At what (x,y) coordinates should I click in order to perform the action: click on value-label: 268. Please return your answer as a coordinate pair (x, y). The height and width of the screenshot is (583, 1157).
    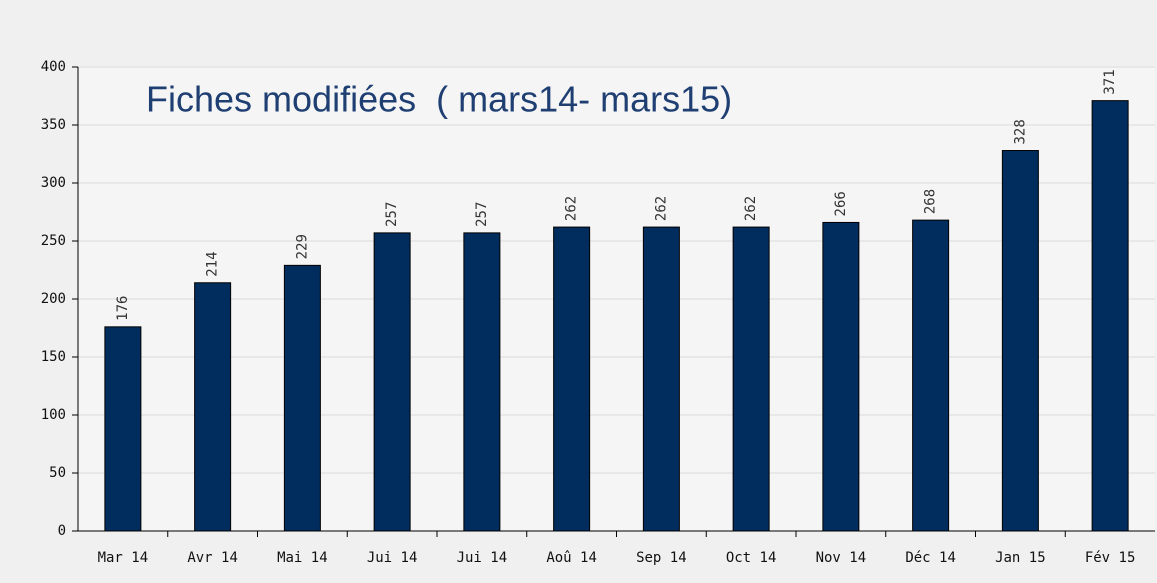
    Looking at the image, I should click on (931, 201).